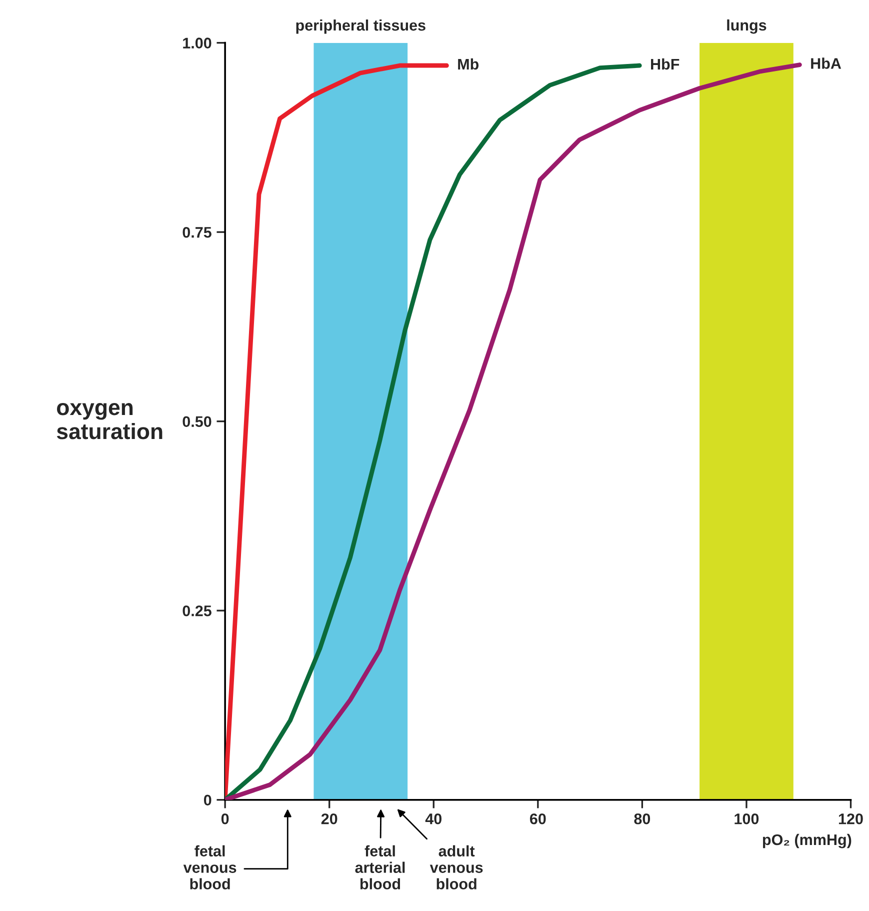 The width and height of the screenshot is (869, 911). I want to click on y-tick-label: 1.00, so click(197, 43).